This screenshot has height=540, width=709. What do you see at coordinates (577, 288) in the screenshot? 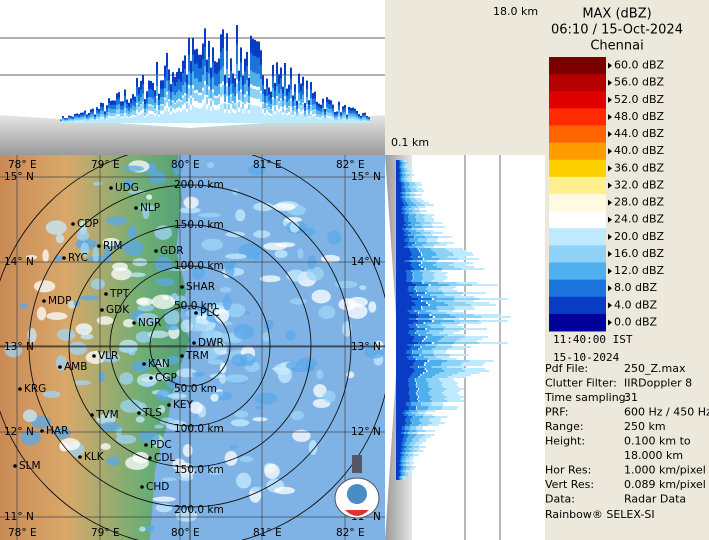
I see `legend-swatch` at bounding box center [577, 288].